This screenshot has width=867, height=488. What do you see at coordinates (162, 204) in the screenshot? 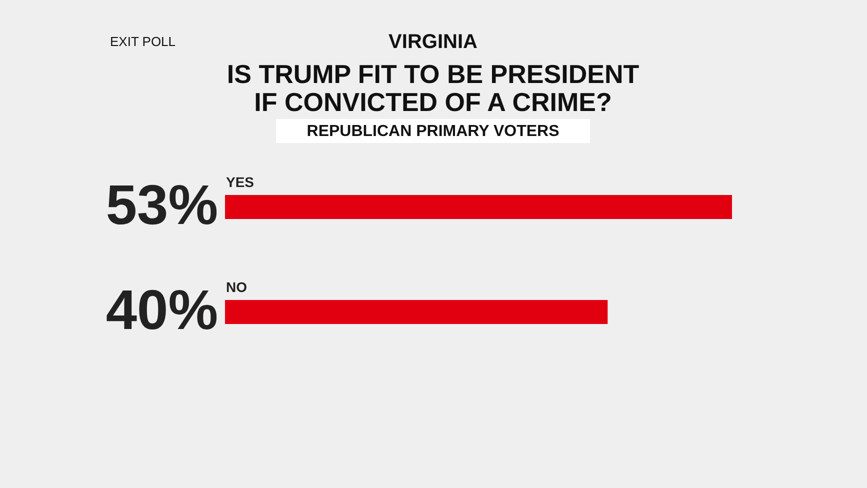
I see `data-label: 53%` at bounding box center [162, 204].